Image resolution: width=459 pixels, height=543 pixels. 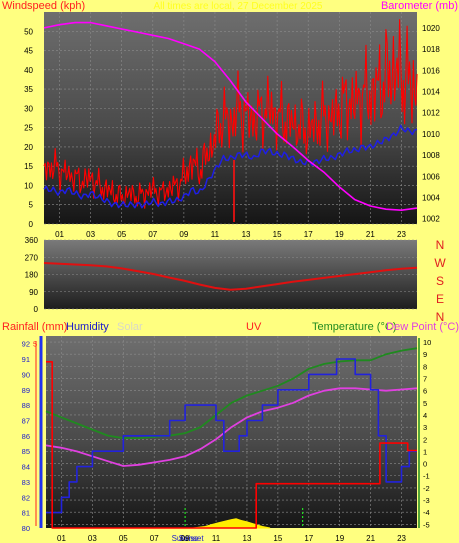 What do you see at coordinates (426, 488) in the screenshot?
I see `temp-y-tick: -2` at bounding box center [426, 488].